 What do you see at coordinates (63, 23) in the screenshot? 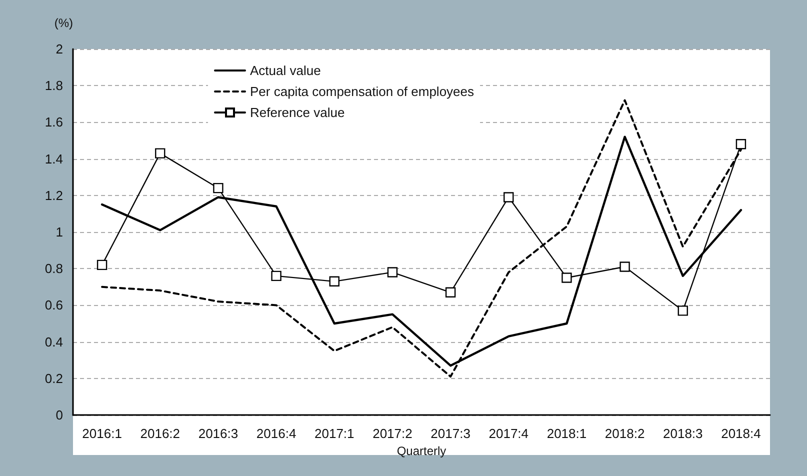
I see `y-axis-title: (%)` at bounding box center [63, 23].